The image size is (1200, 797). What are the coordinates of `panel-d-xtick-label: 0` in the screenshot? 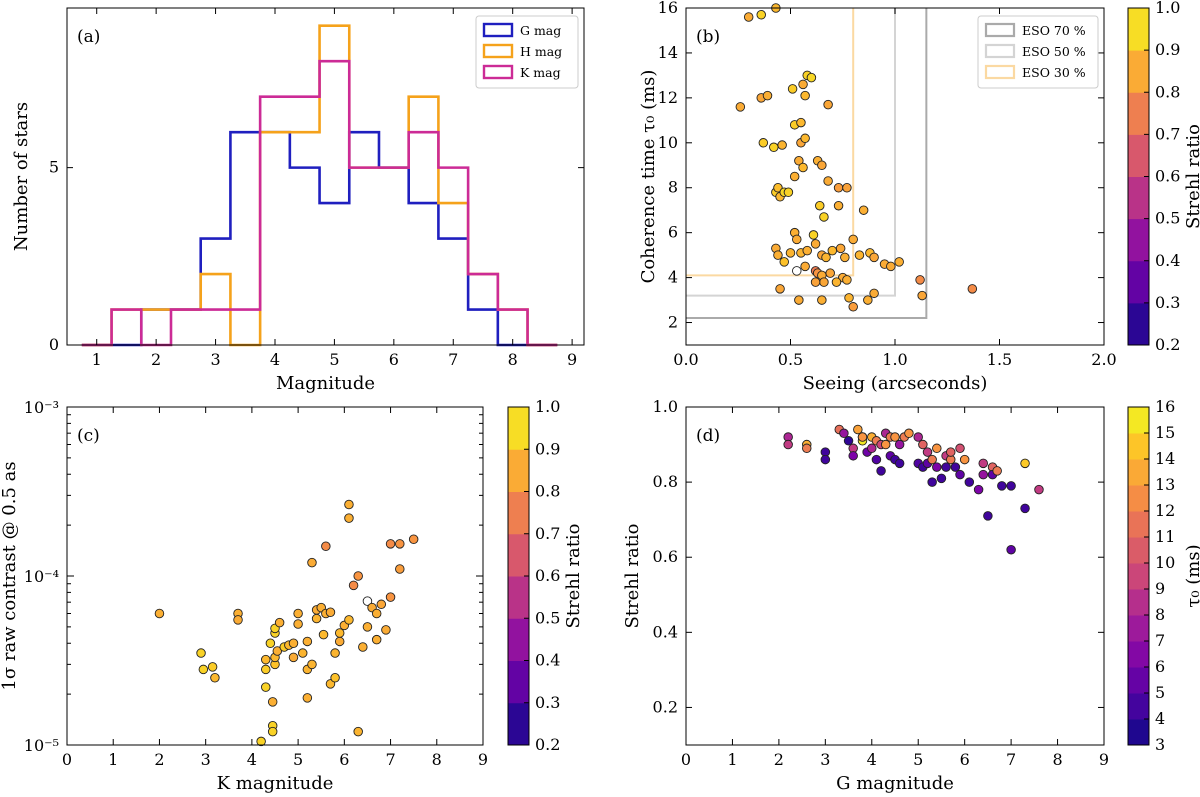 It's located at (686, 759).